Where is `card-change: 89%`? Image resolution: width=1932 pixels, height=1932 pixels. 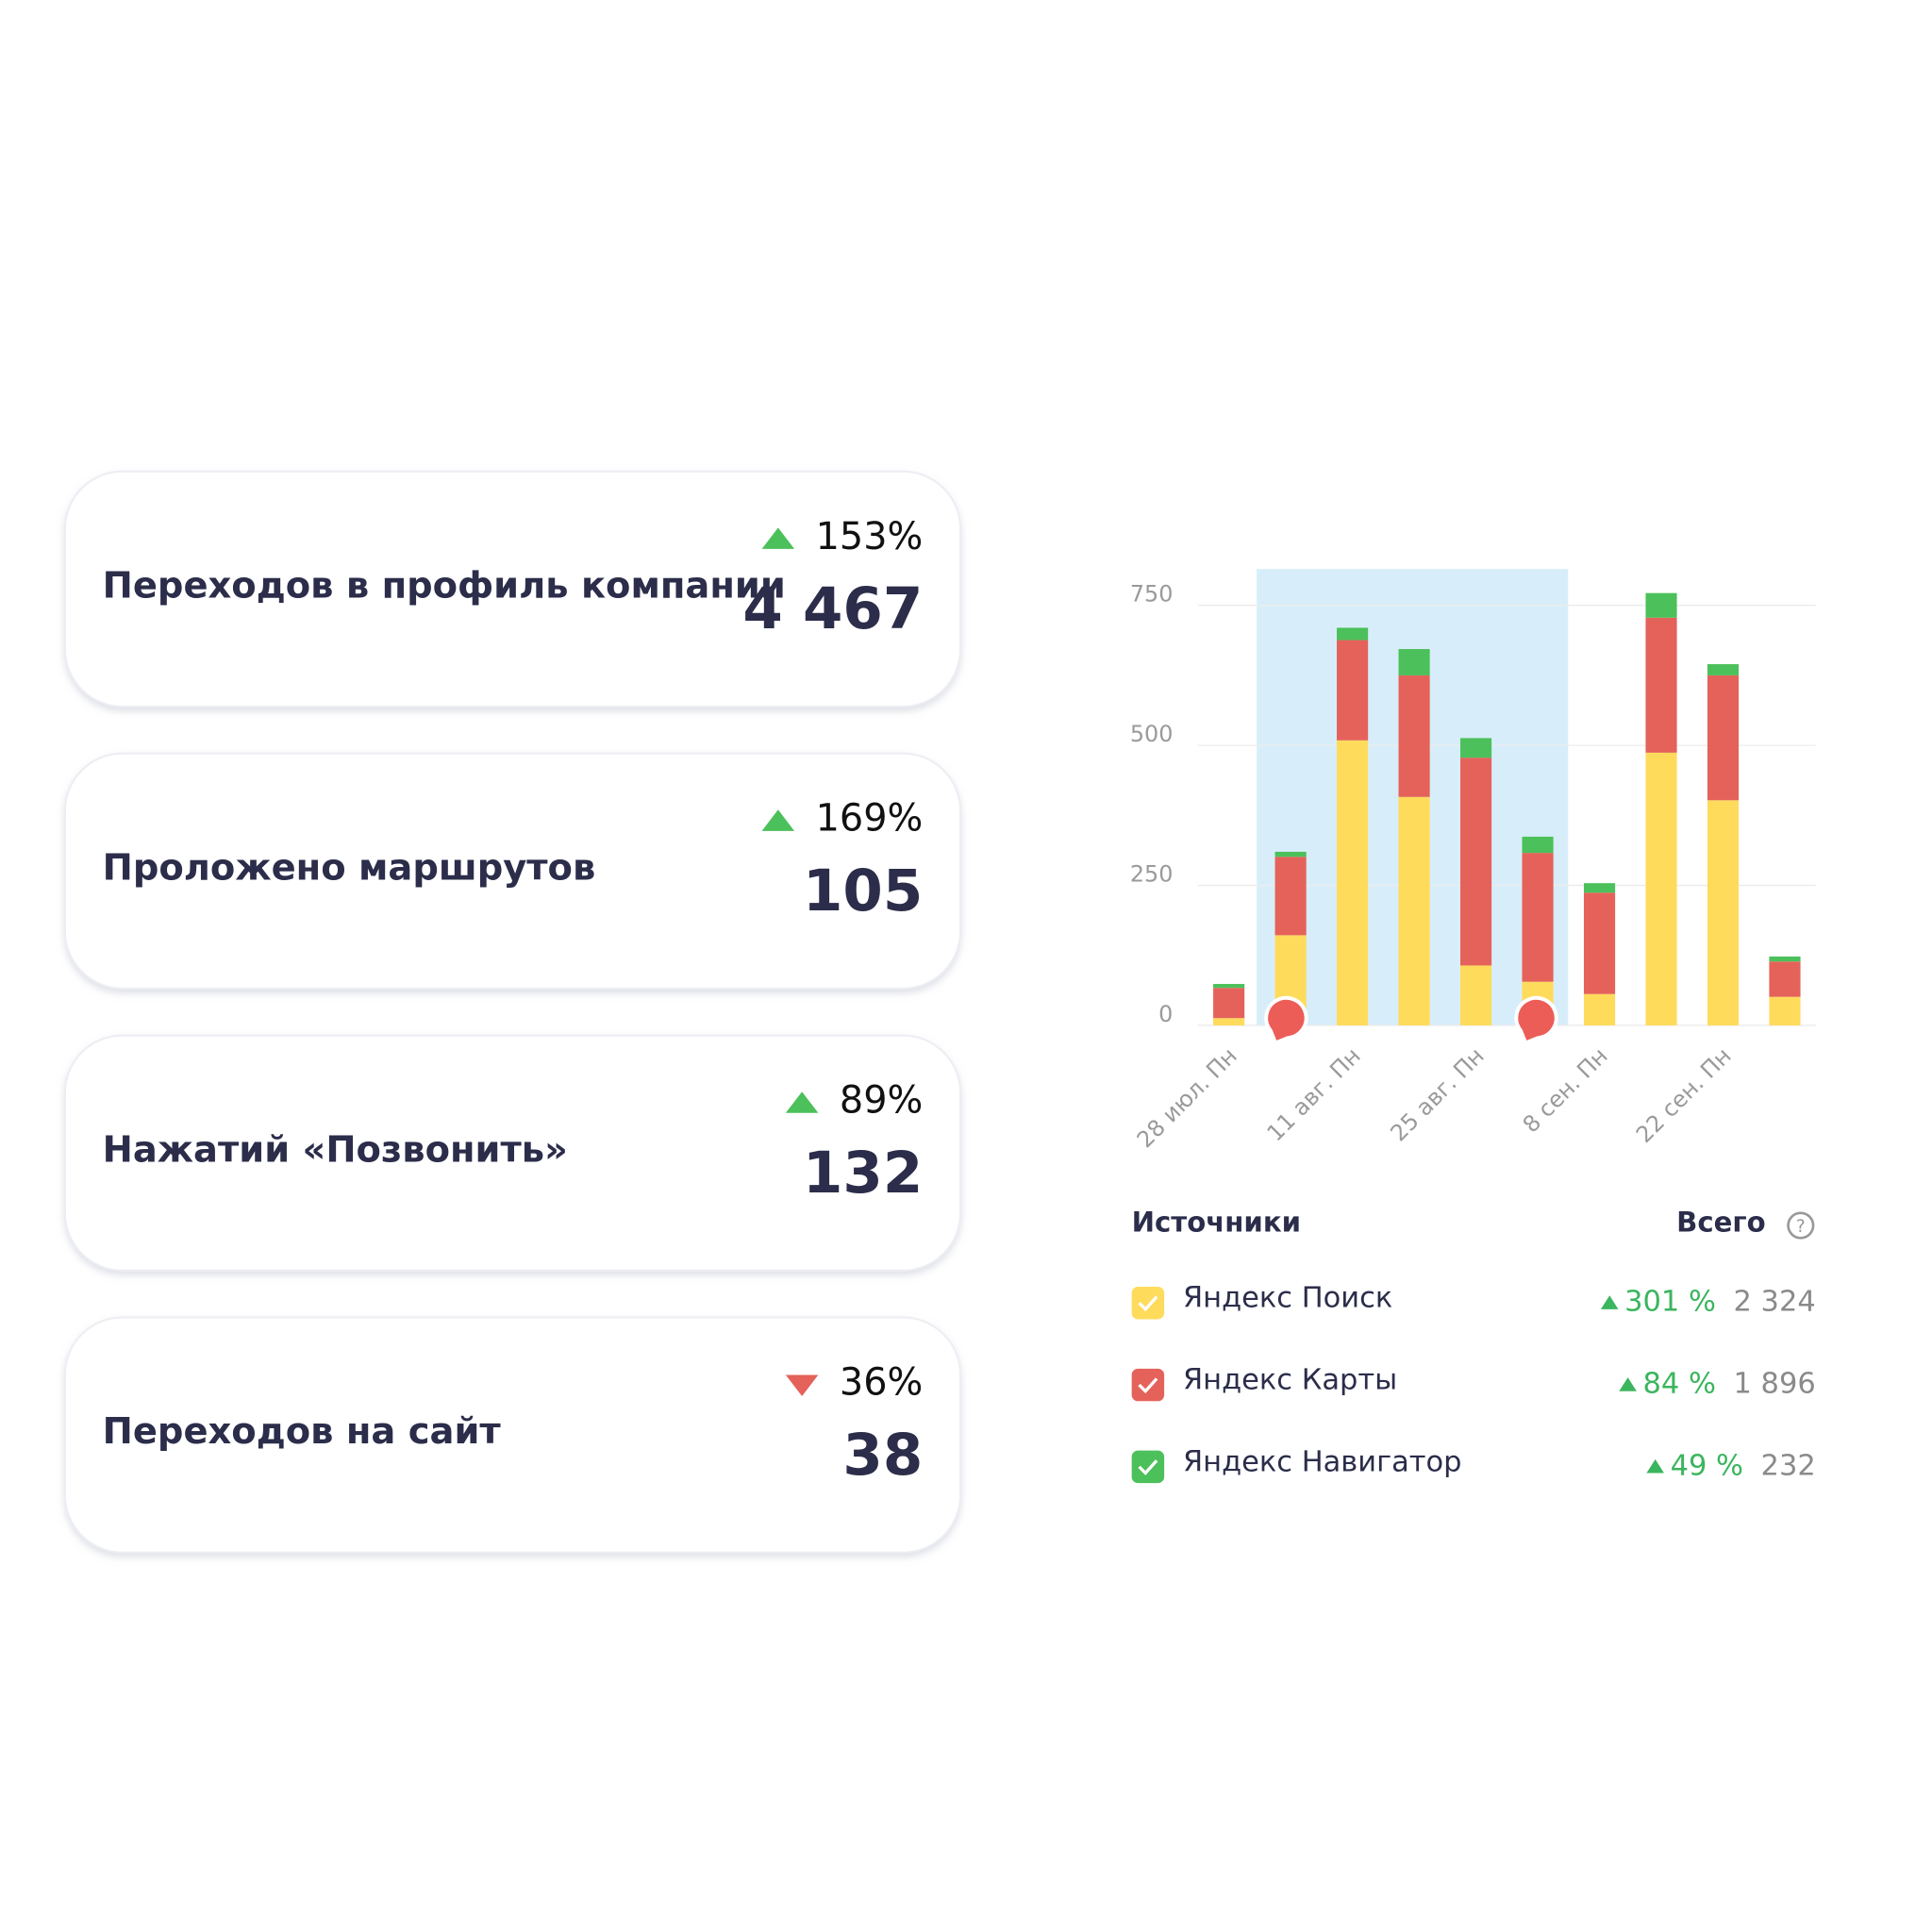 card-change: 89% is located at coordinates (882, 1101).